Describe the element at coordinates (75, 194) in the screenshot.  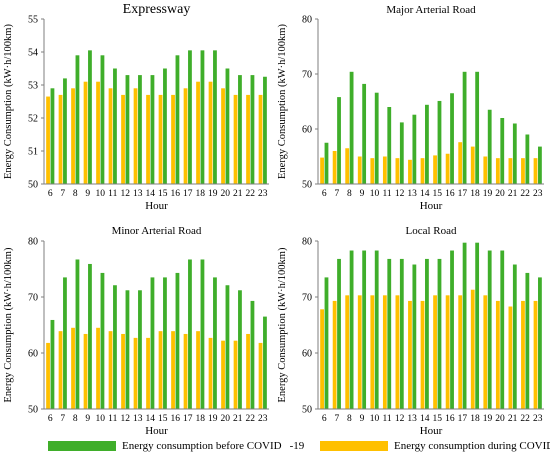
I see `x-tick-label: 8` at that location.